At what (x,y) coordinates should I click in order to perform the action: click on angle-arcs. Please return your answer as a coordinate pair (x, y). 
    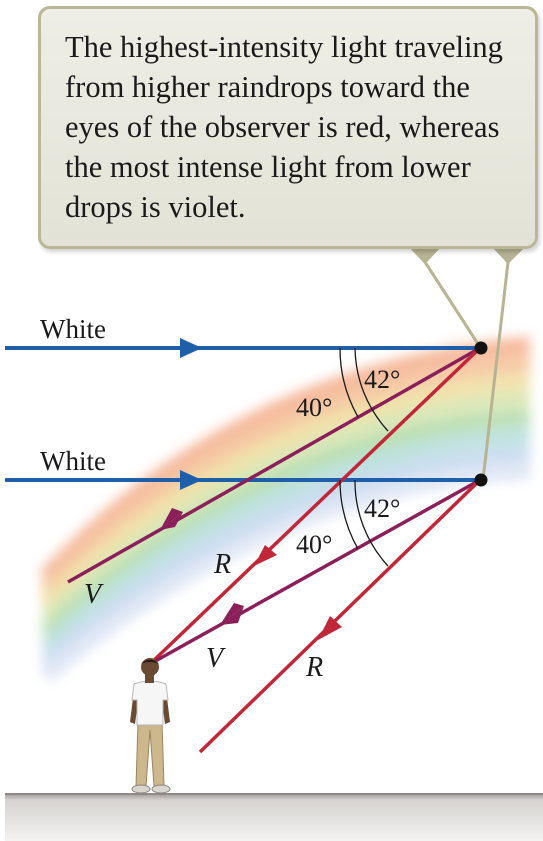
    Looking at the image, I should click on (364, 457).